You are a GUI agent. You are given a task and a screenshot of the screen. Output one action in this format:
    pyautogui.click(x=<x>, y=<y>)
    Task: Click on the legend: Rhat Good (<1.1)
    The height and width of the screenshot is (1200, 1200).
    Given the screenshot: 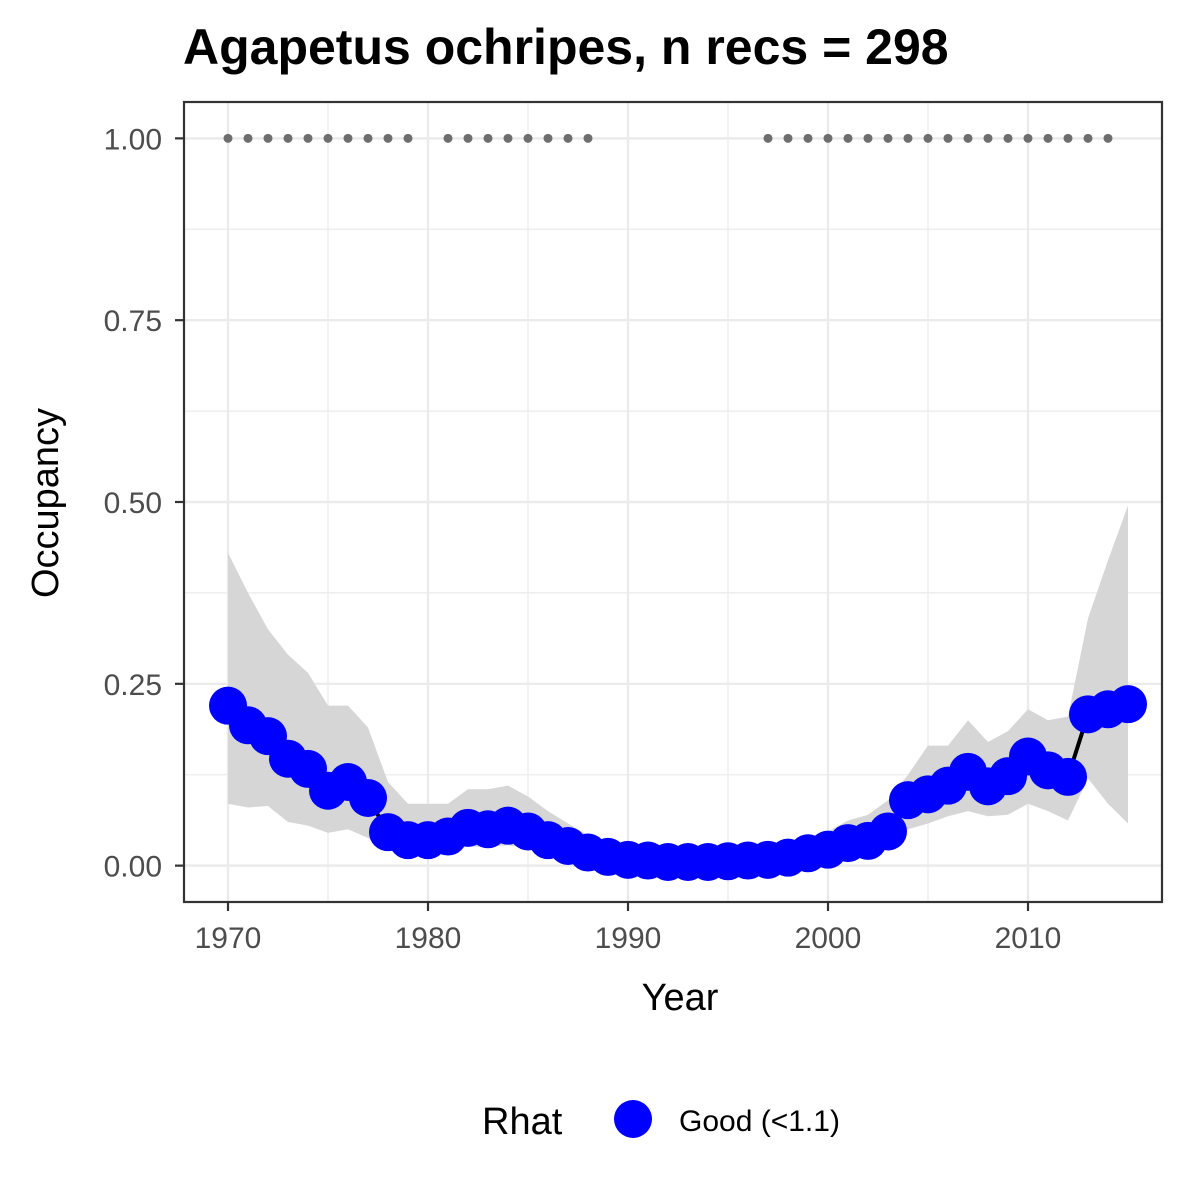 What is the action you would take?
    pyautogui.click(x=661, y=1121)
    